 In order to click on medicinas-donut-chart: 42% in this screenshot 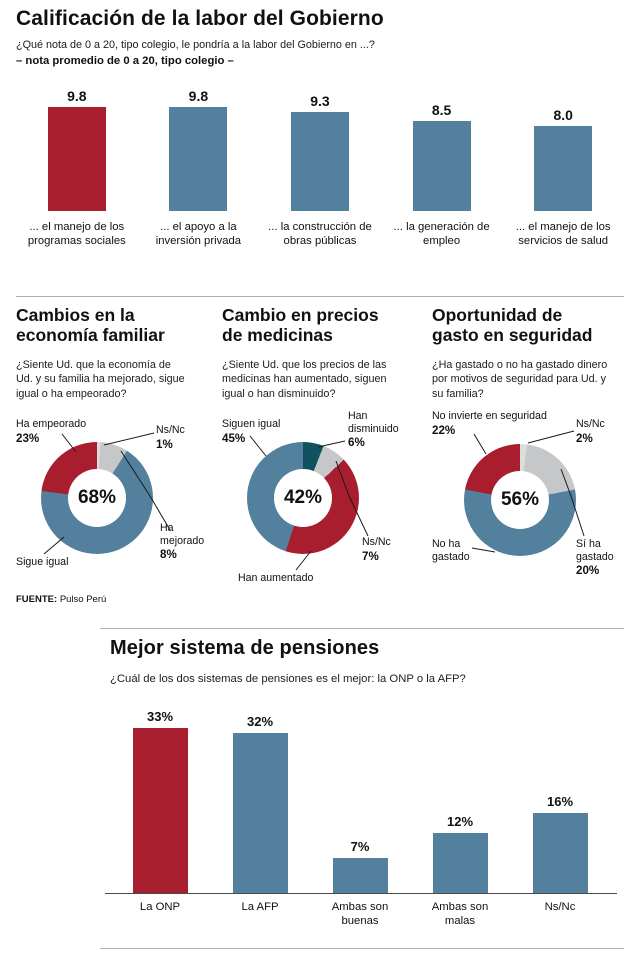, I will do `click(303, 498)`.